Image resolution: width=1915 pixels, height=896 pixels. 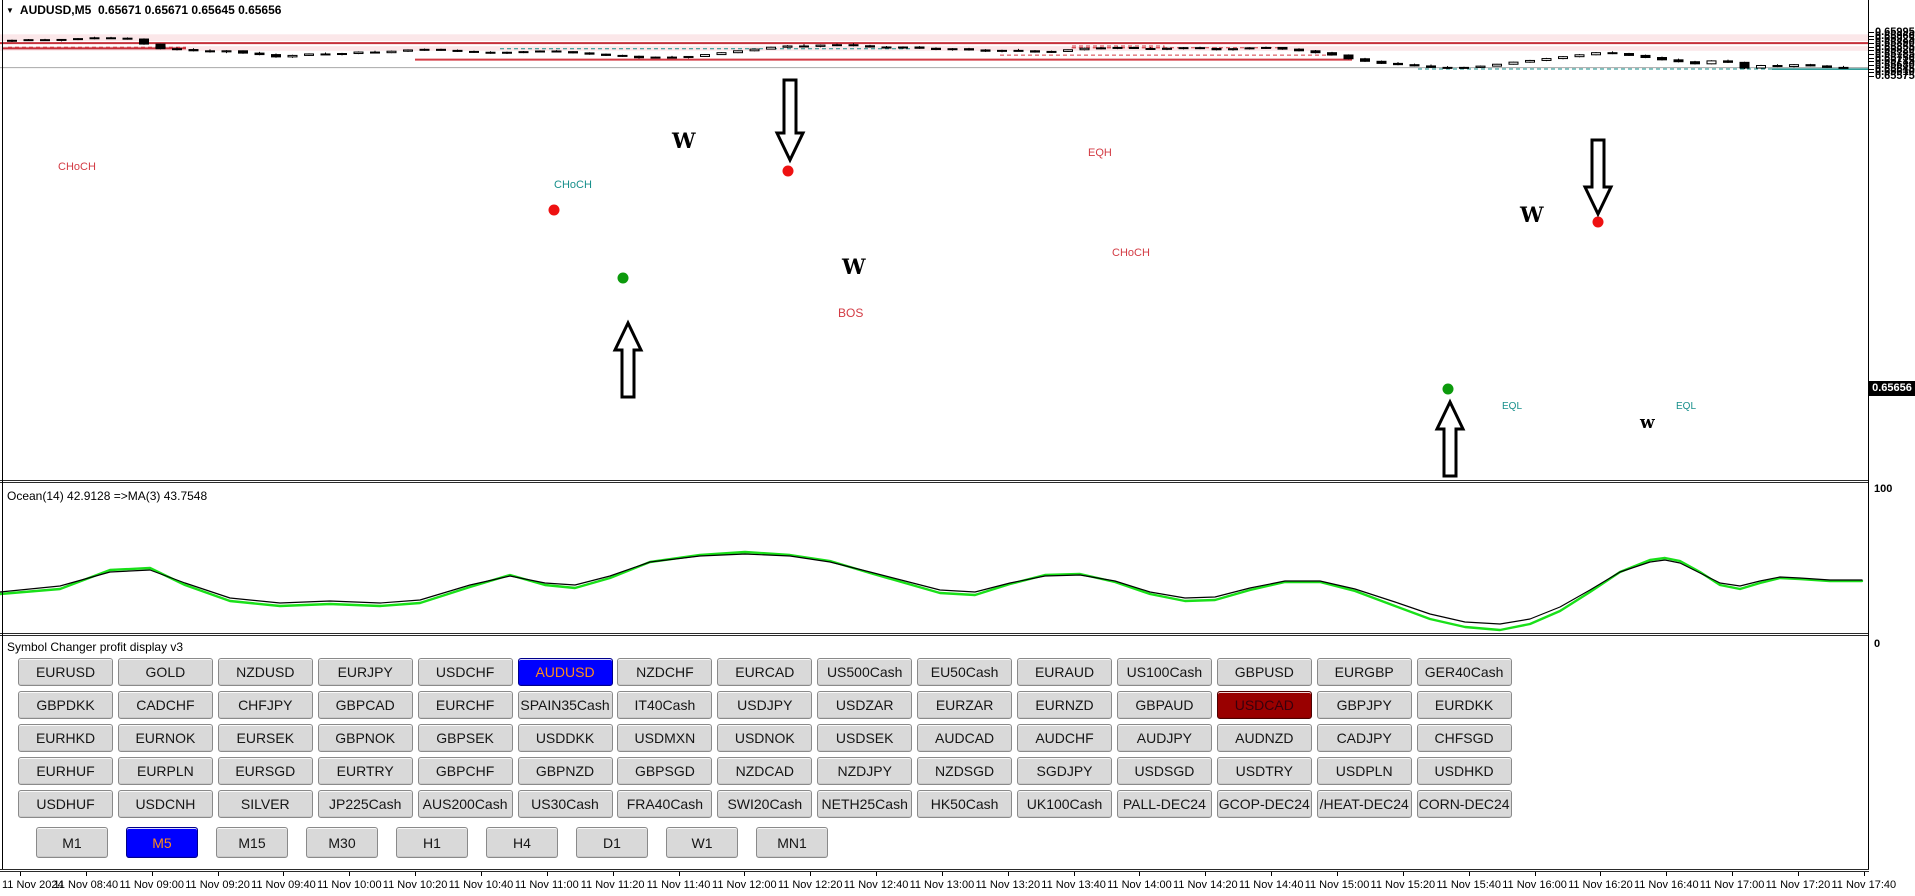 What do you see at coordinates (1264, 738) in the screenshot?
I see `symbol-button-AUDNZD: AUDNZD` at bounding box center [1264, 738].